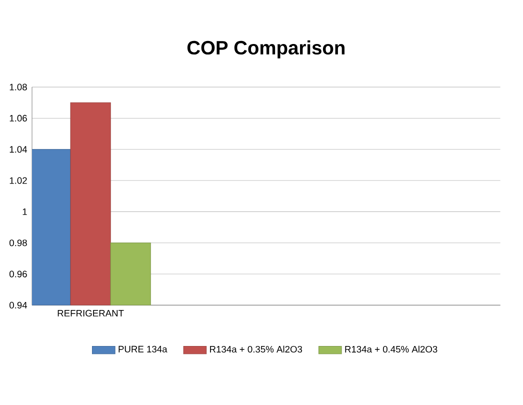  Describe the element at coordinates (18, 180) in the screenshot. I see `y-tick-label: 1.02` at that location.